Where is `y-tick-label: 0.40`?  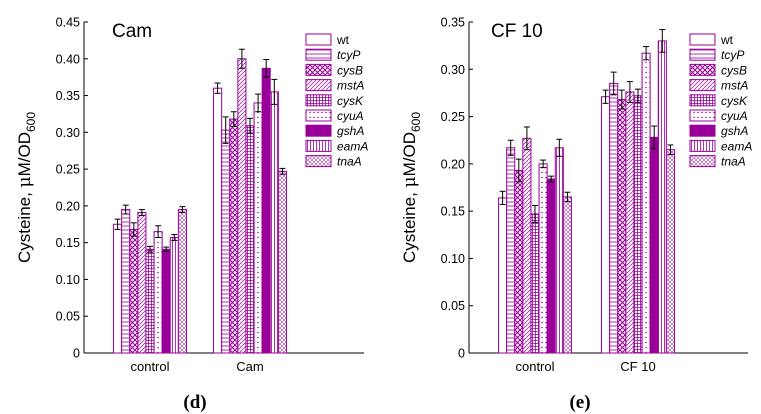
y-tick-label: 0.40 is located at coordinates (68, 59).